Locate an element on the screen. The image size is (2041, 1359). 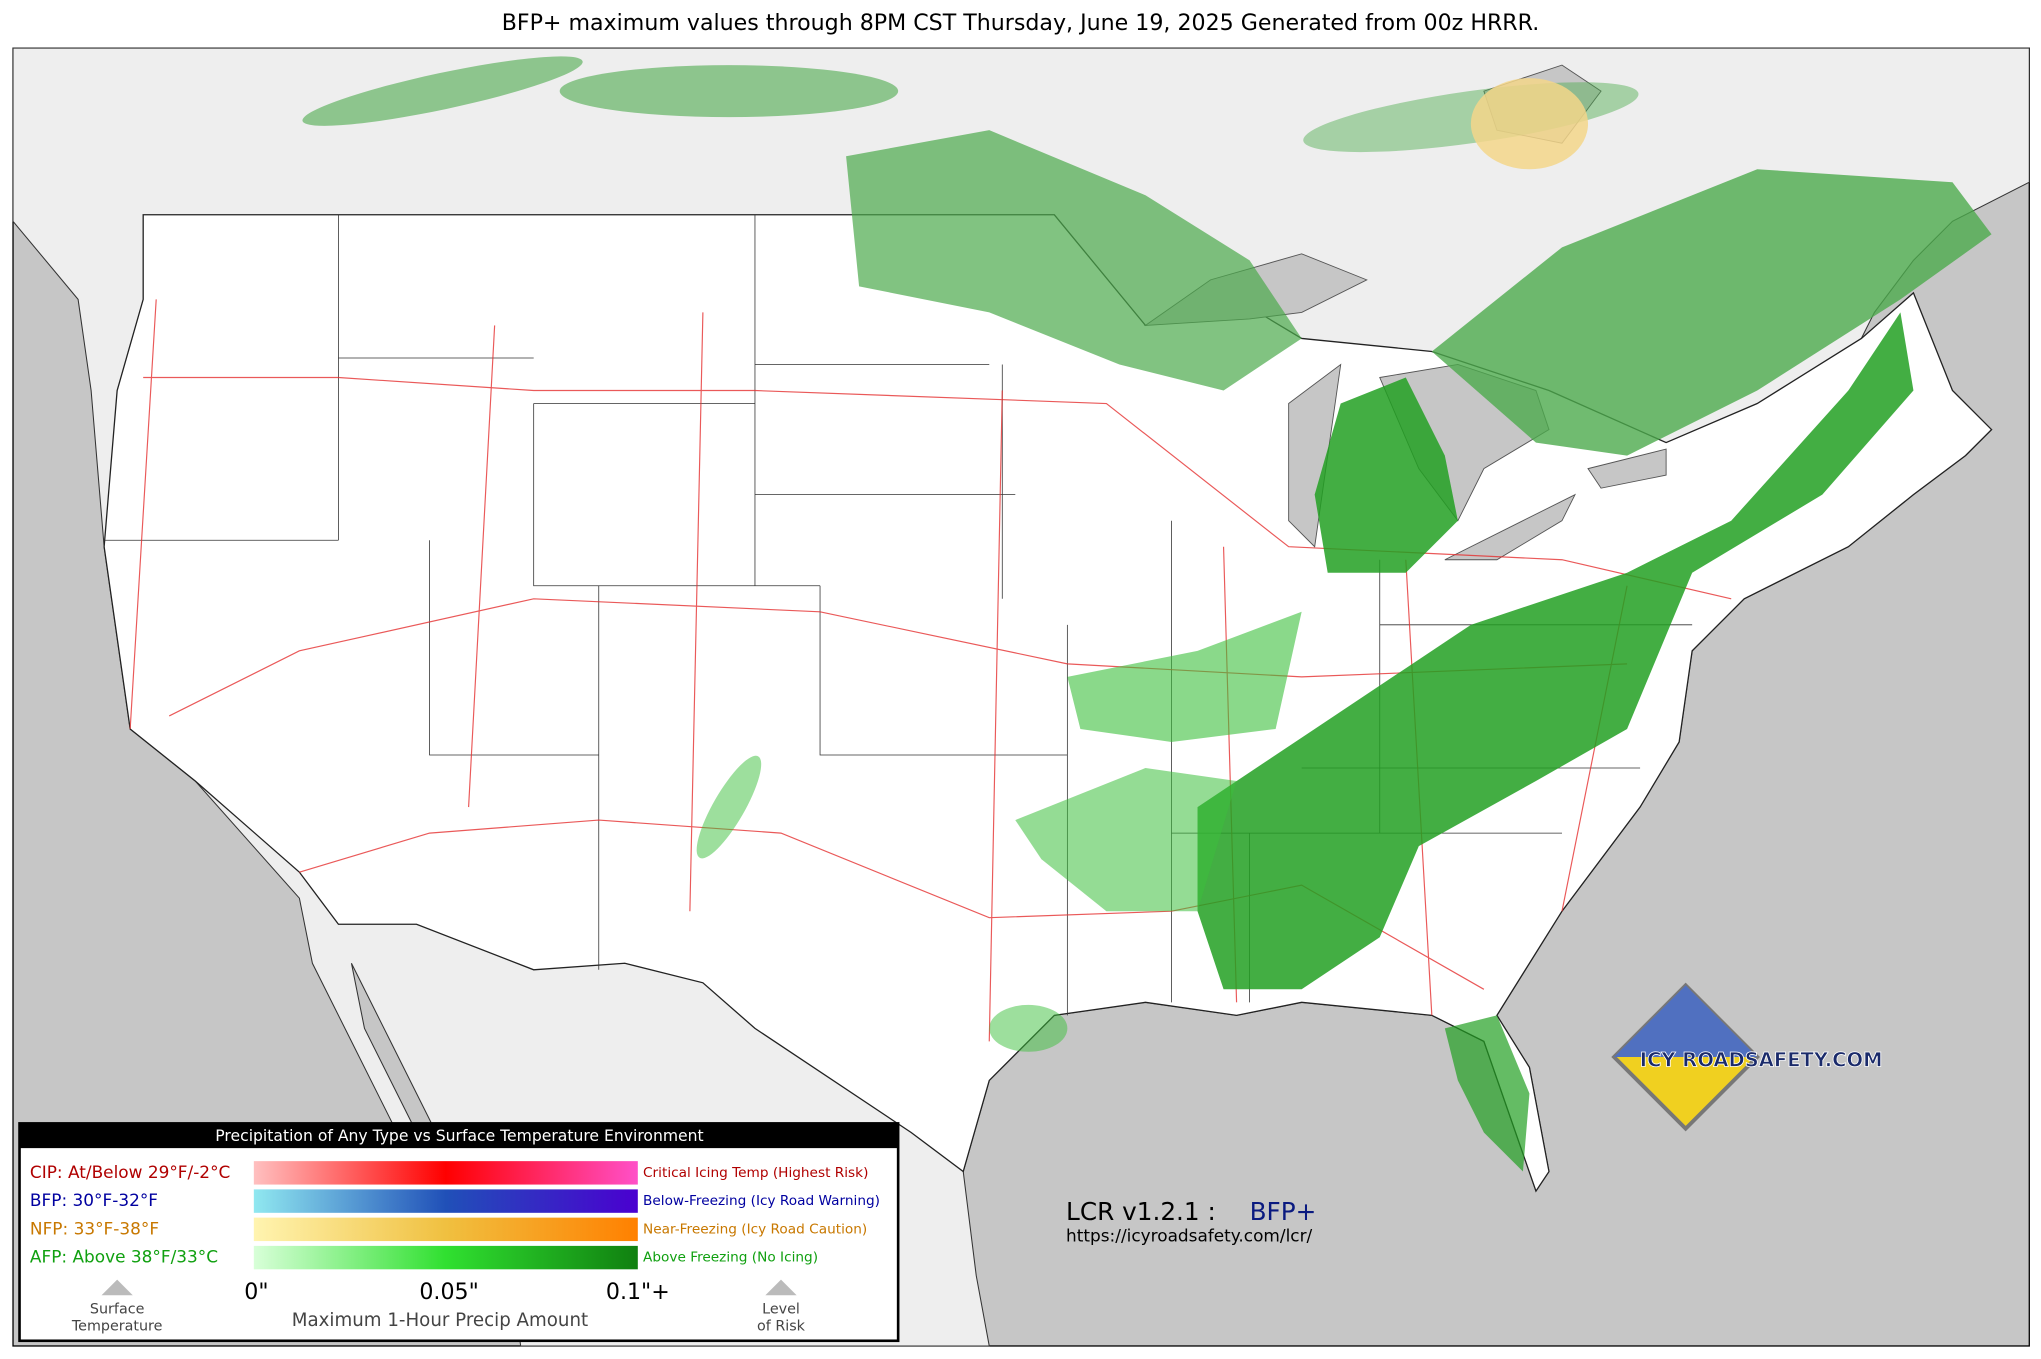
scale-label: 0" is located at coordinates (256, 1292).